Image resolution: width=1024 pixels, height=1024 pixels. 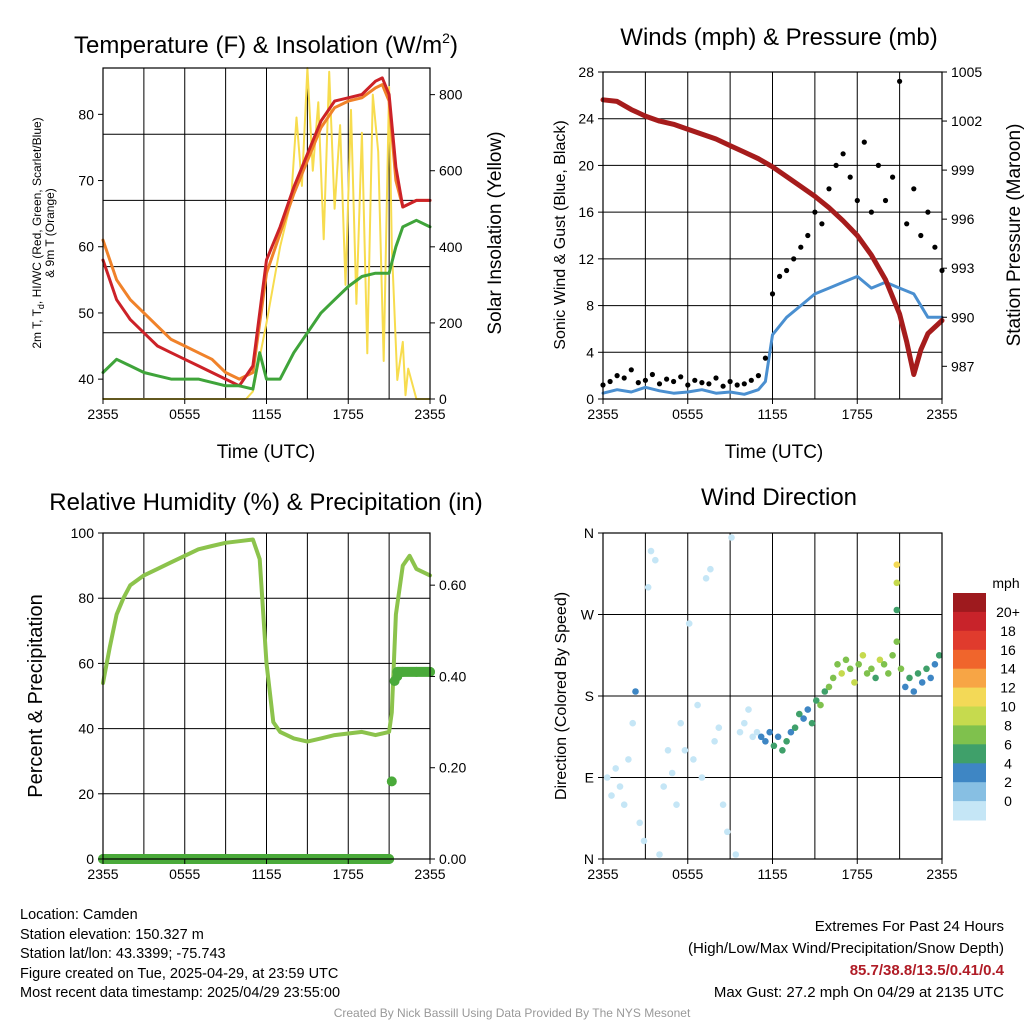 I want to click on rh-y-tick-label: 100, so click(x=83, y=533).